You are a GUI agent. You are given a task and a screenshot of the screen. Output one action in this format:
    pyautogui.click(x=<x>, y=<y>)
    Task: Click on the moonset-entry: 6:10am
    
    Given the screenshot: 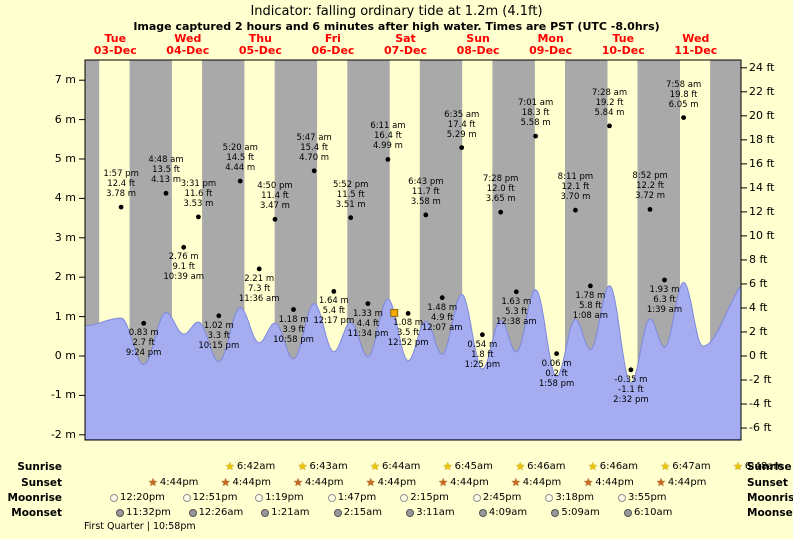 What is the action you would take?
    pyautogui.click(x=647, y=512)
    